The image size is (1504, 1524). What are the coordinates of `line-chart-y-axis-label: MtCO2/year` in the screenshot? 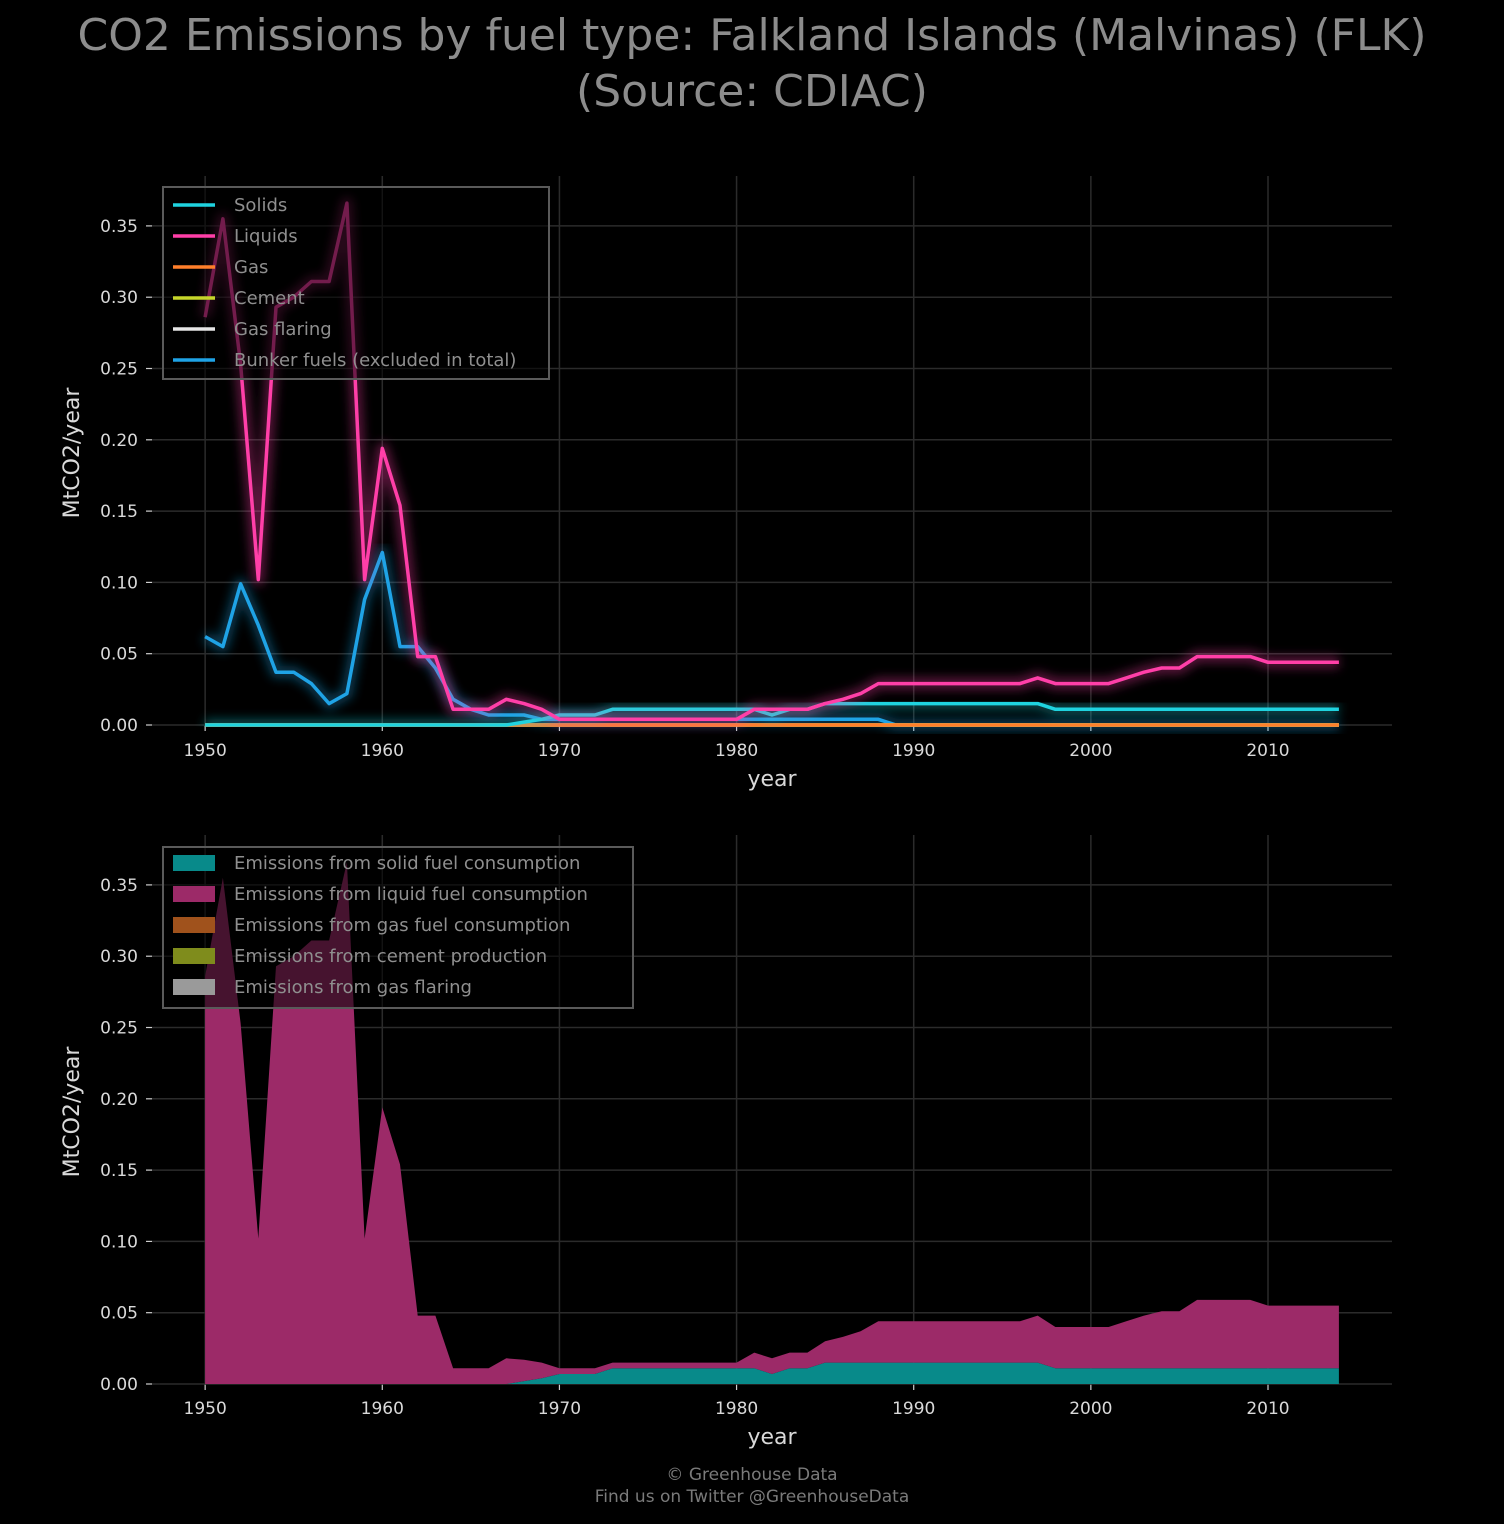 It's located at (72, 453).